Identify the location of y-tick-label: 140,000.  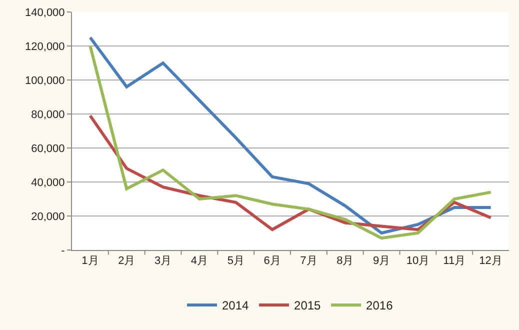
(45, 12).